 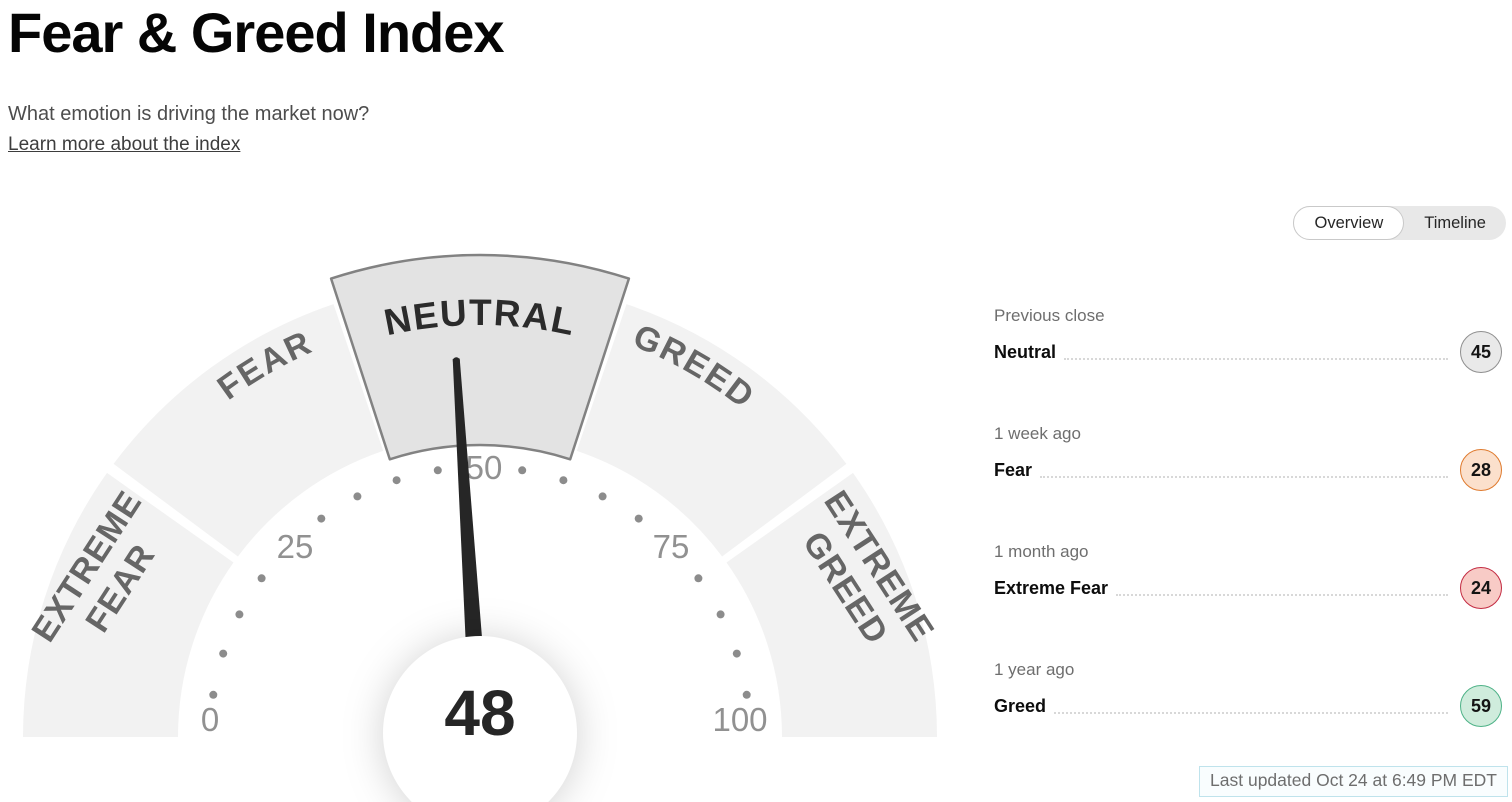 What do you see at coordinates (671, 546) in the screenshot?
I see `tick-75: 75` at bounding box center [671, 546].